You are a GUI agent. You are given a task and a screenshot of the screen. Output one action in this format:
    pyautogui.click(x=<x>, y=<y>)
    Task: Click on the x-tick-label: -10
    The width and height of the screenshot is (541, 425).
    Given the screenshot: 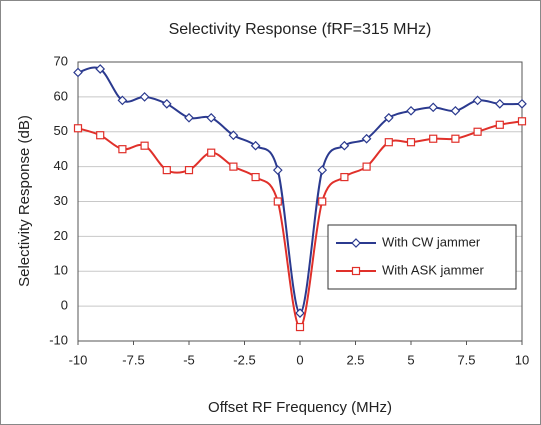 What is the action you would take?
    pyautogui.click(x=78, y=359)
    